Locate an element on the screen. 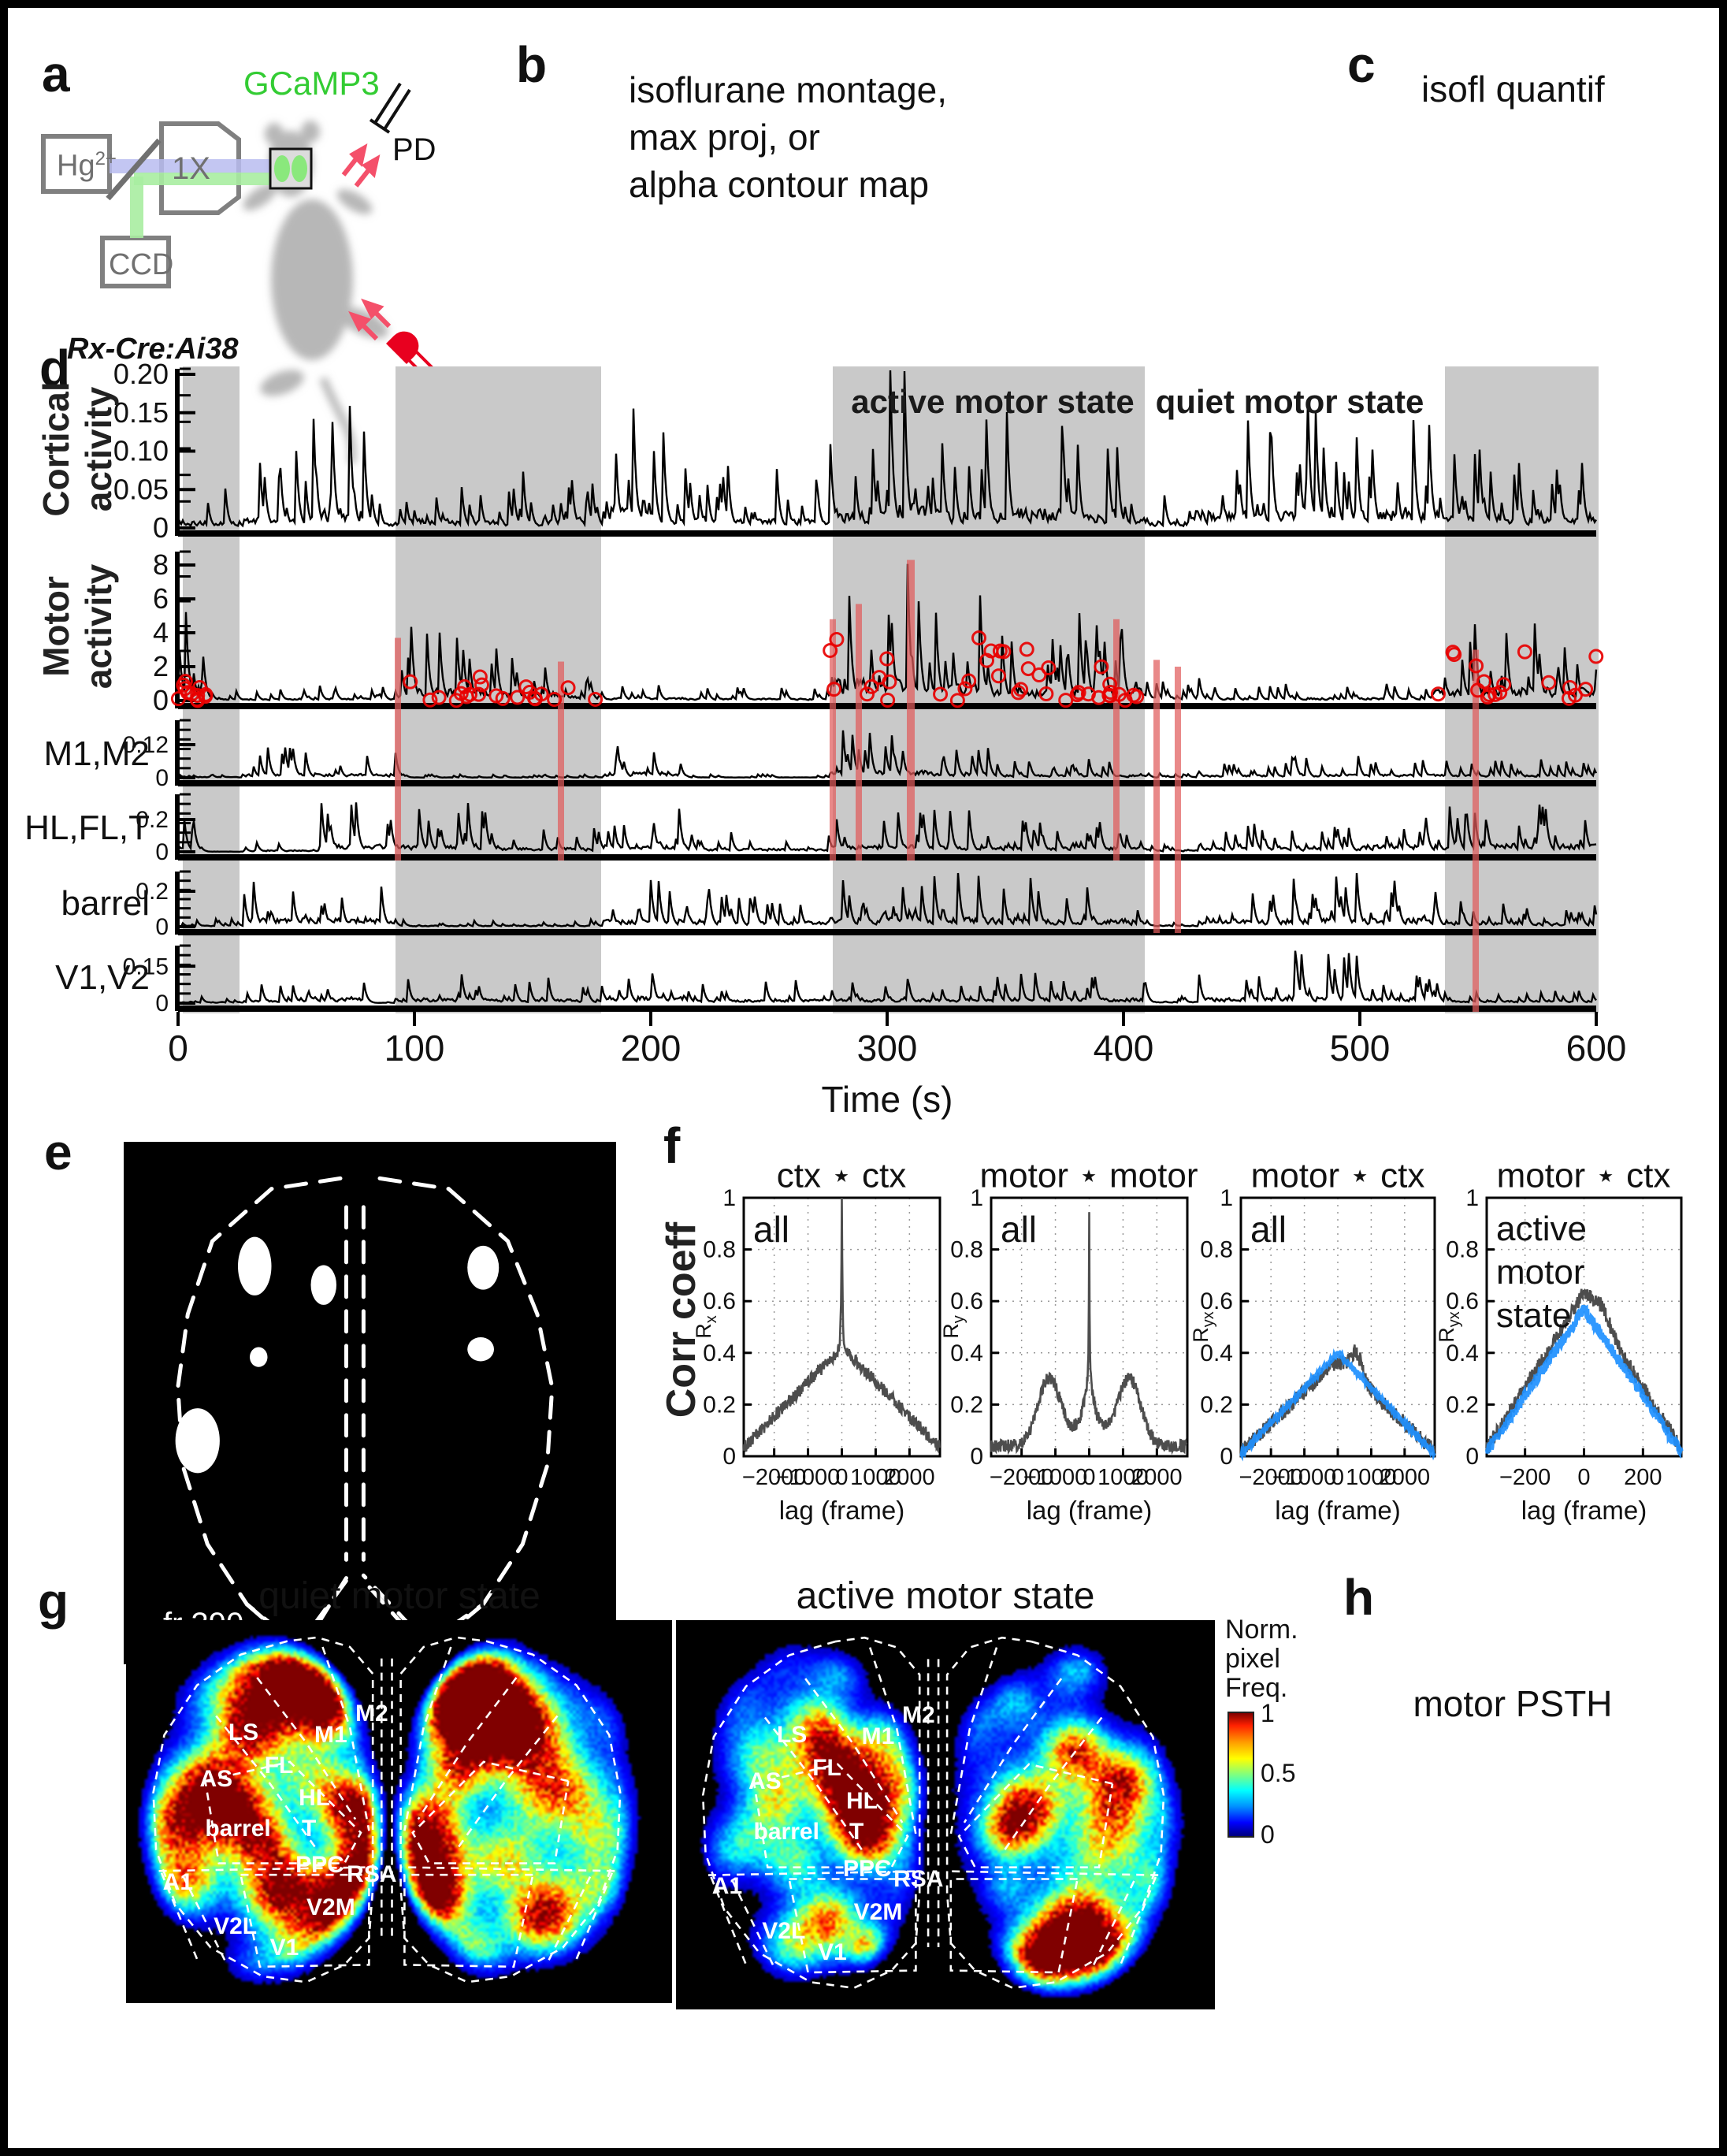 Image resolution: width=1727 pixels, height=2156 pixels. note-line: state is located at coordinates (1534, 1315).